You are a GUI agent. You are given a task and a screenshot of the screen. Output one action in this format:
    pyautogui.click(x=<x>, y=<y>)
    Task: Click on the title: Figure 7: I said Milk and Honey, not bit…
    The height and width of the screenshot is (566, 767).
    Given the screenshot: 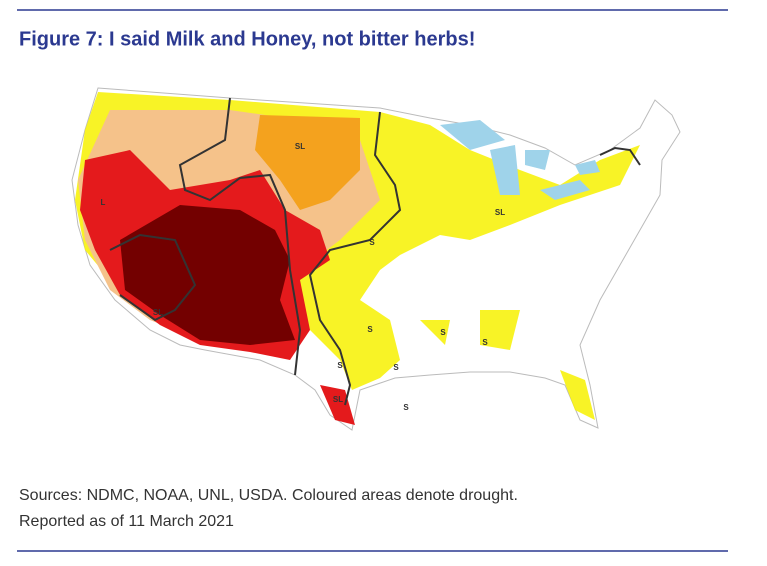 What is the action you would take?
    pyautogui.click(x=247, y=39)
    